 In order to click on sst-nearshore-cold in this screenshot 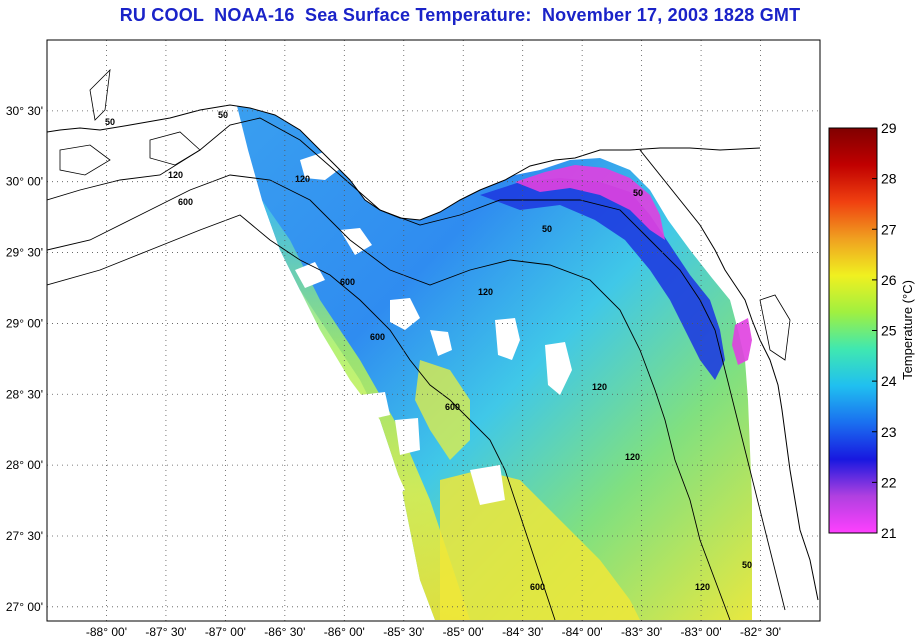, I will do `click(602, 279)`.